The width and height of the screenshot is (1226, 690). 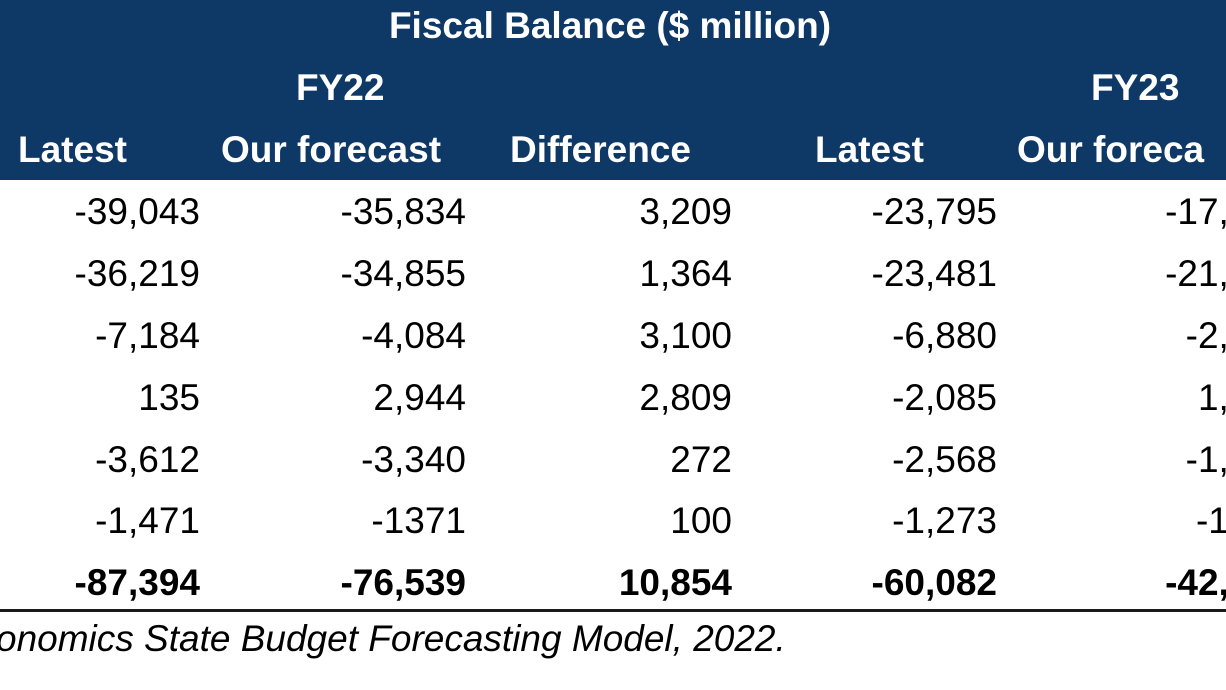 What do you see at coordinates (610, 25) in the screenshot?
I see `table-title: Fiscal Balance ($ million)` at bounding box center [610, 25].